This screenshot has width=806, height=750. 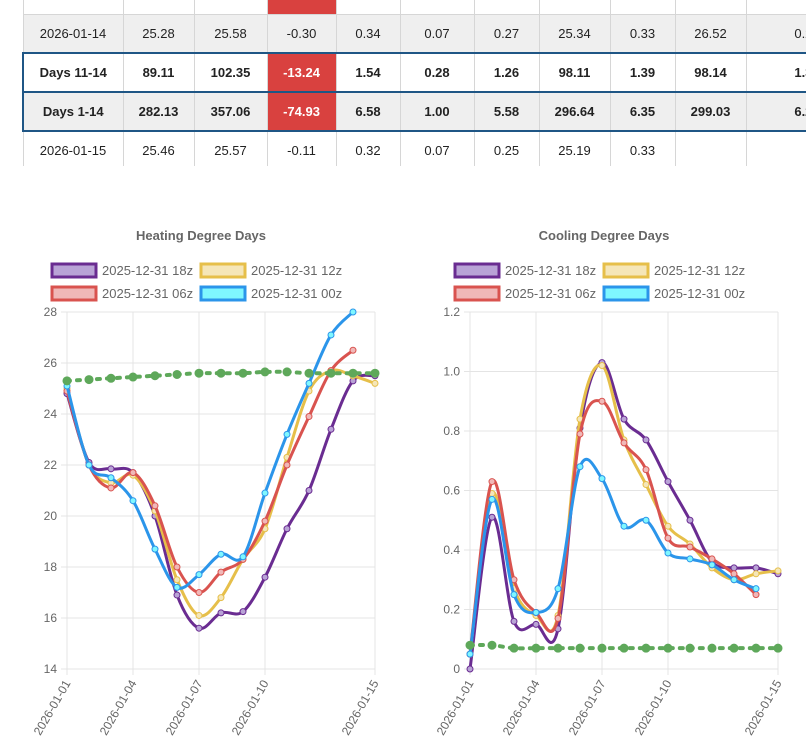 I want to click on y-tick-label: 14, so click(x=51, y=669).